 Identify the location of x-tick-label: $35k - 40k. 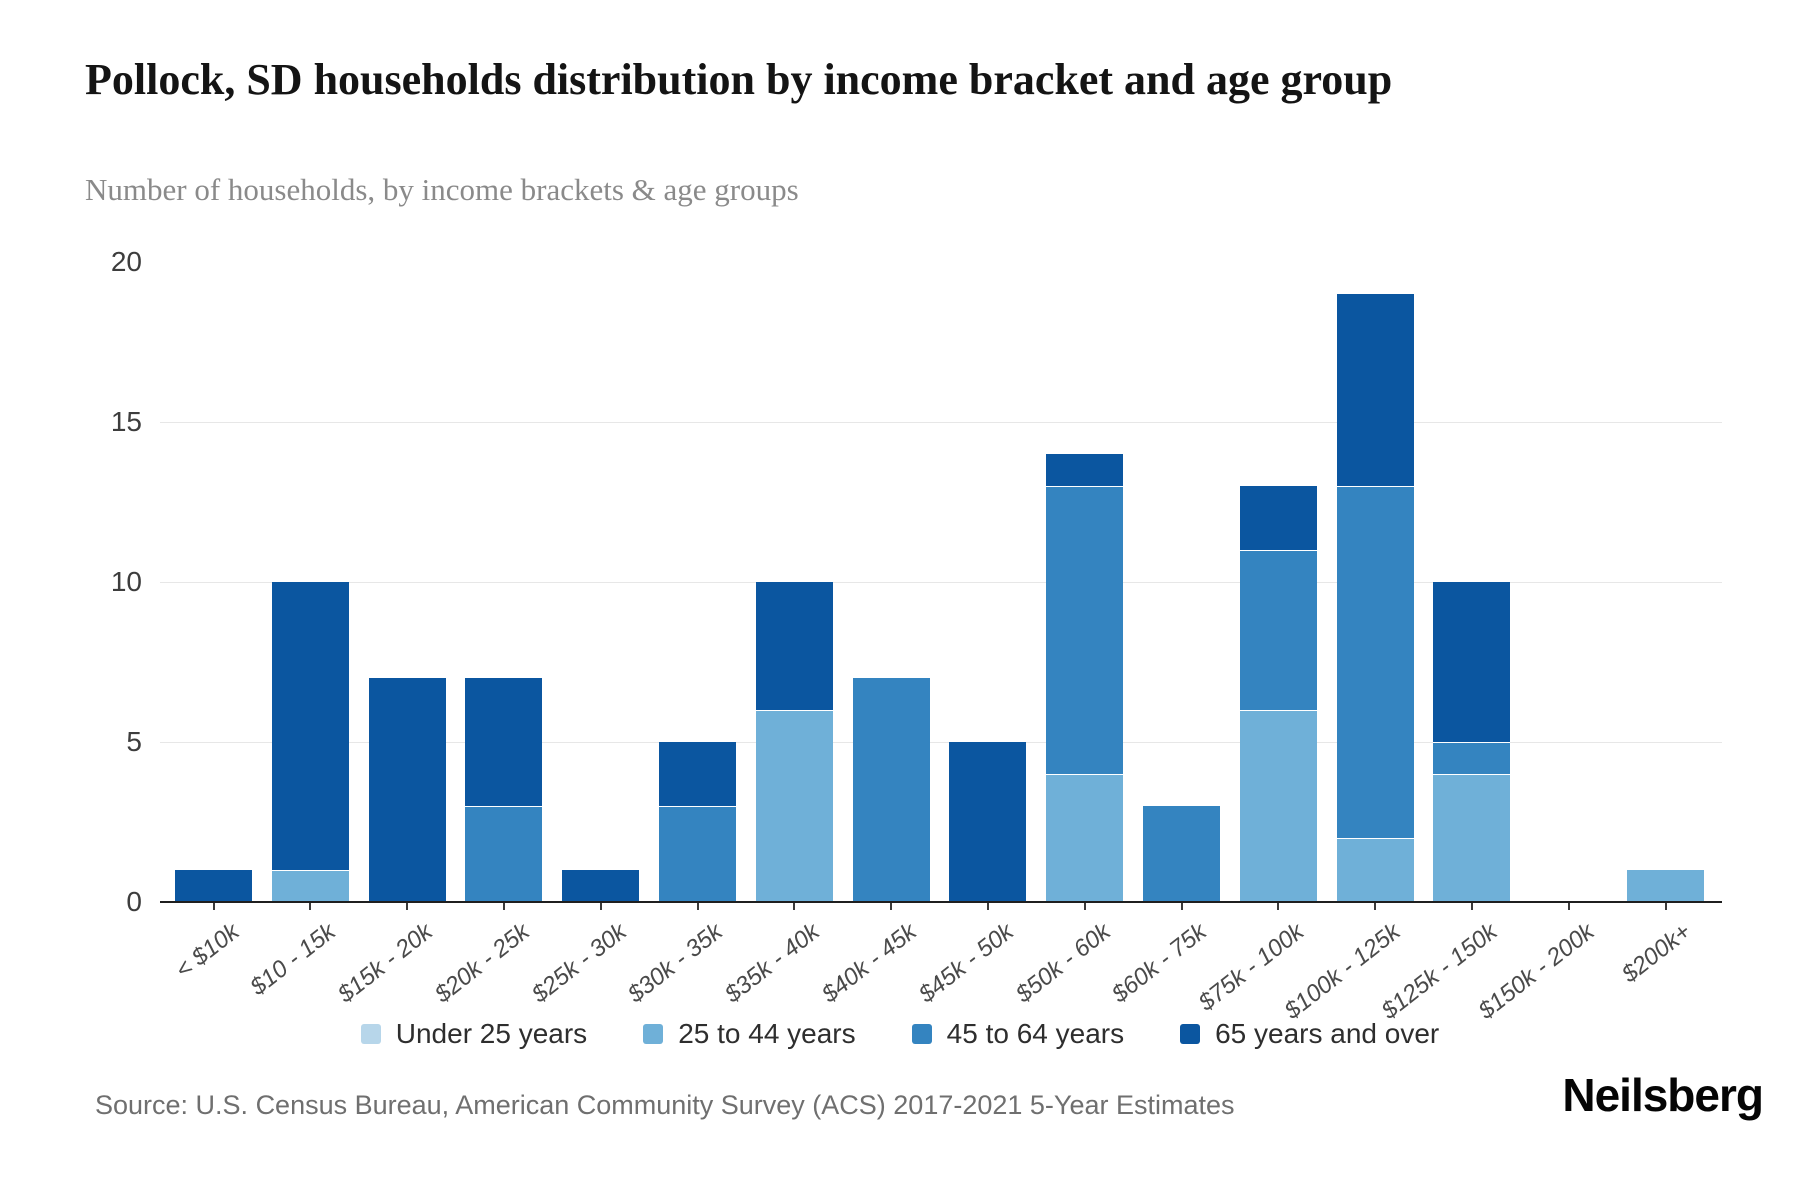
(772, 963).